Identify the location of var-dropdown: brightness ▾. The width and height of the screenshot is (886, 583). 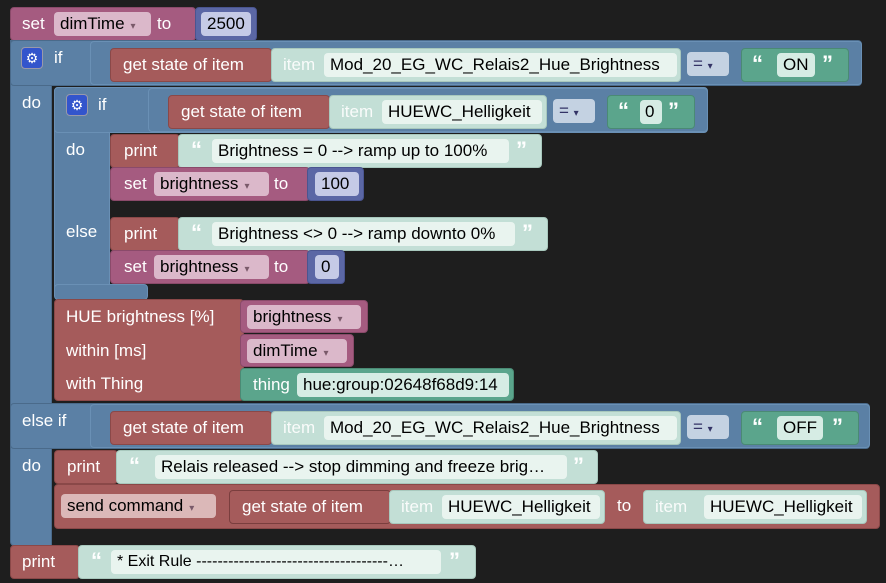
(304, 317).